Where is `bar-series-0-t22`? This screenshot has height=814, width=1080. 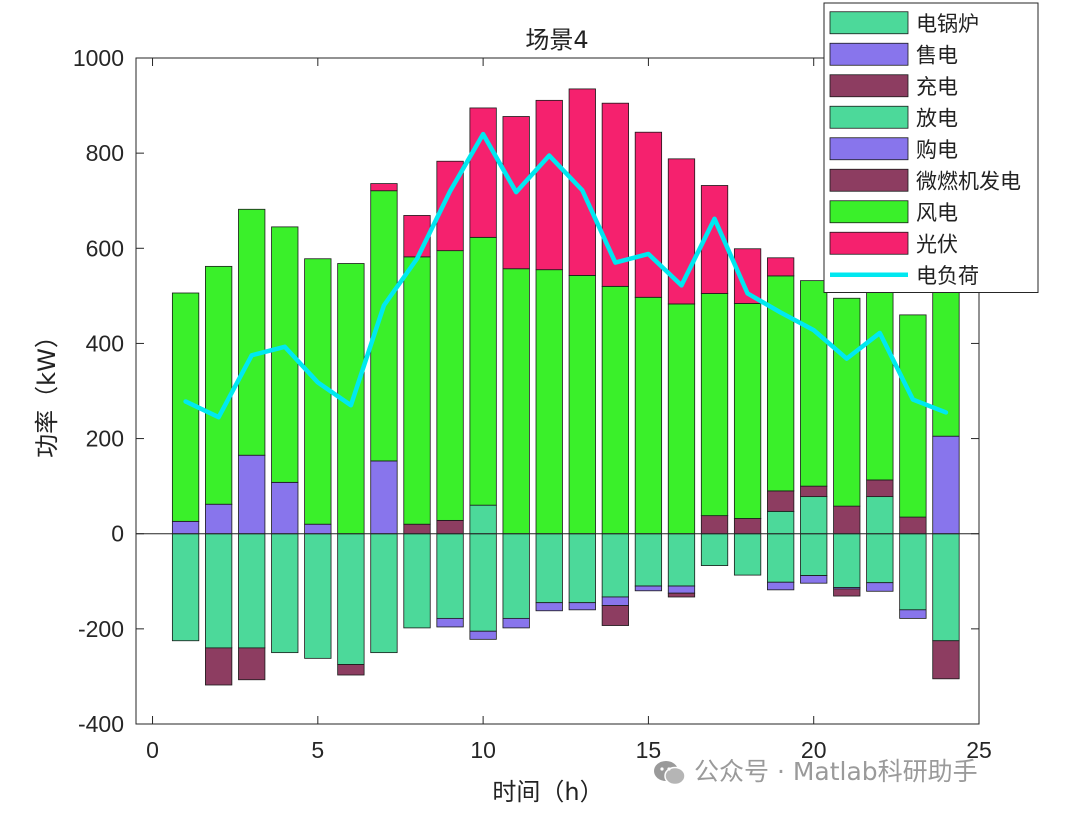
bar-series-0-t22 is located at coordinates (880, 558).